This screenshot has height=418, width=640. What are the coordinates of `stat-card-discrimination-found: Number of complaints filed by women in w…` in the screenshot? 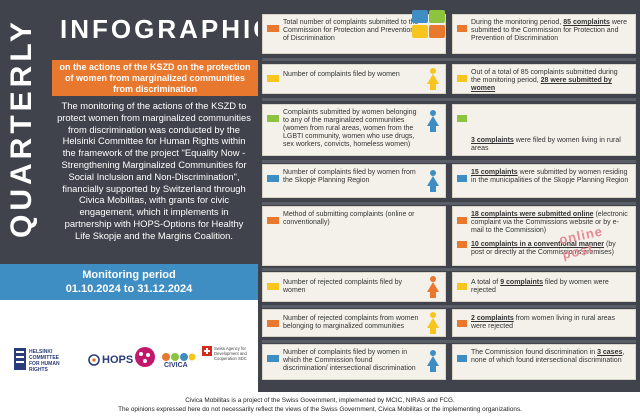 It's located at (354, 362).